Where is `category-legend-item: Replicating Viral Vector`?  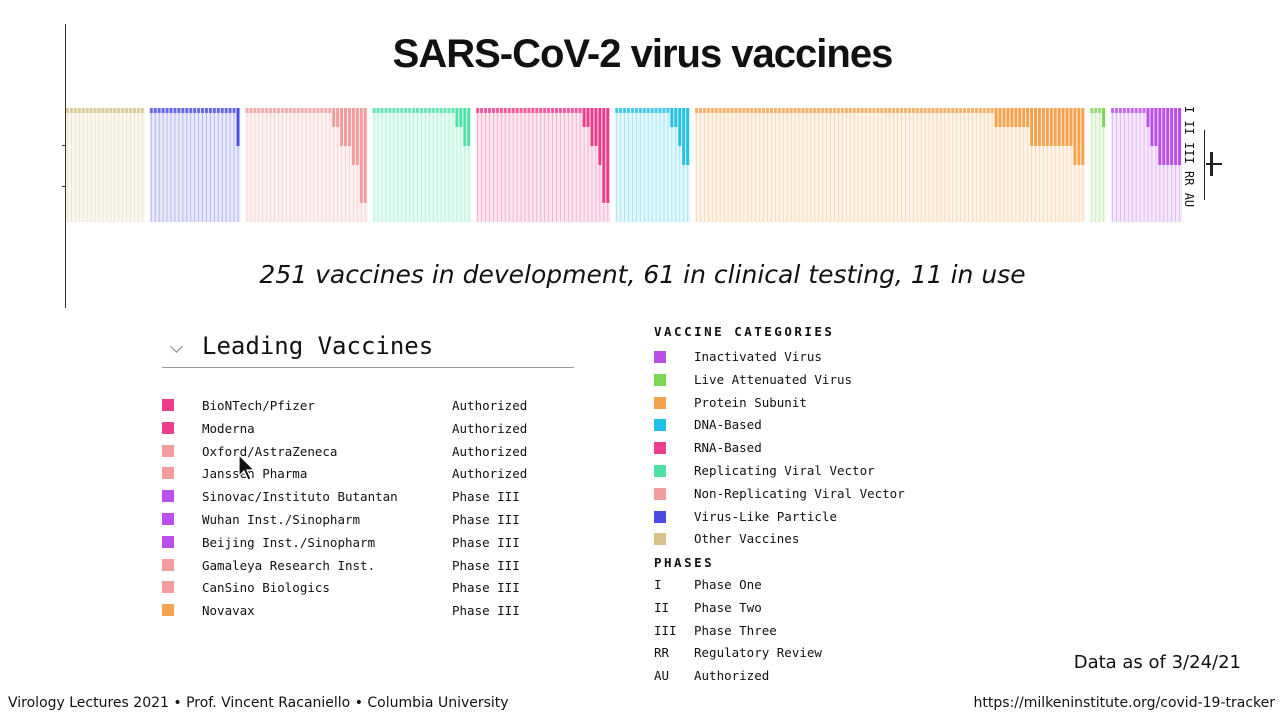
category-legend-item: Replicating Viral Vector is located at coordinates (804, 472).